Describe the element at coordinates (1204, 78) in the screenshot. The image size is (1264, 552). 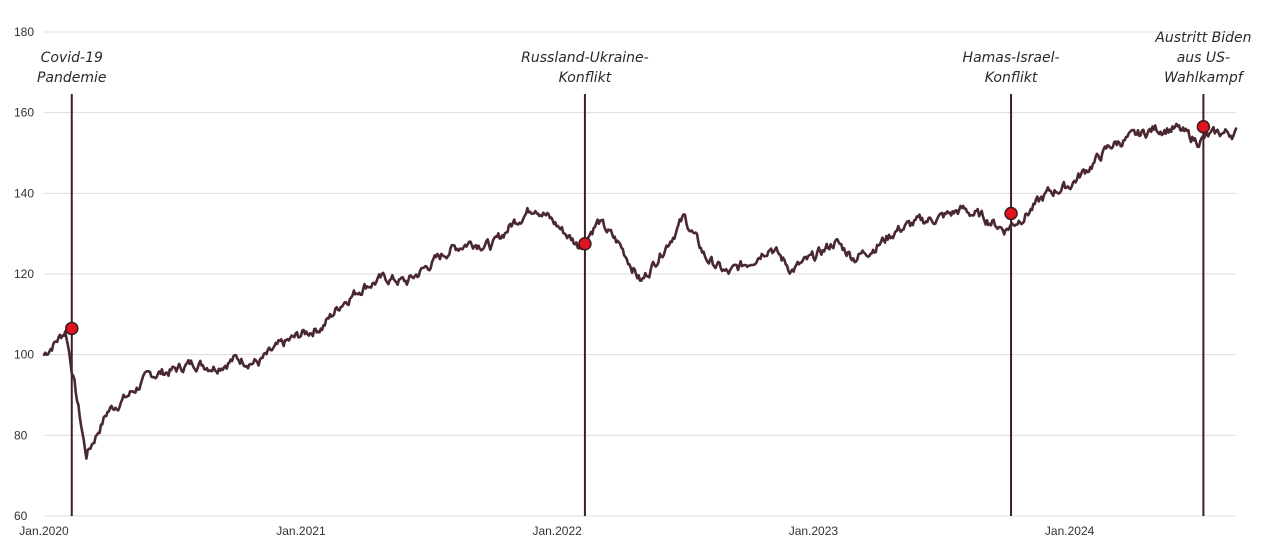
I see `event-label: Wahlkampf` at that location.